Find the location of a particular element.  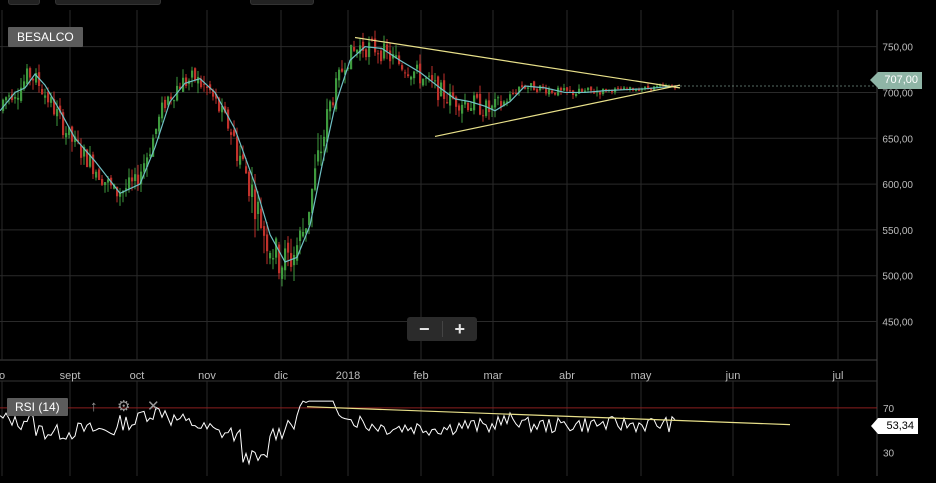

close-icon: ✕ is located at coordinates (153, 406).